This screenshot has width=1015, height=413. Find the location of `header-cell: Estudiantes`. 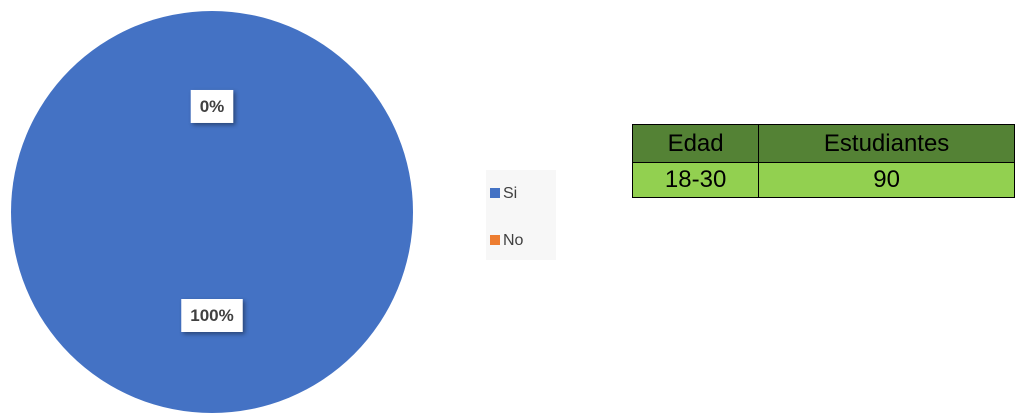

header-cell: Estudiantes is located at coordinates (886, 143).